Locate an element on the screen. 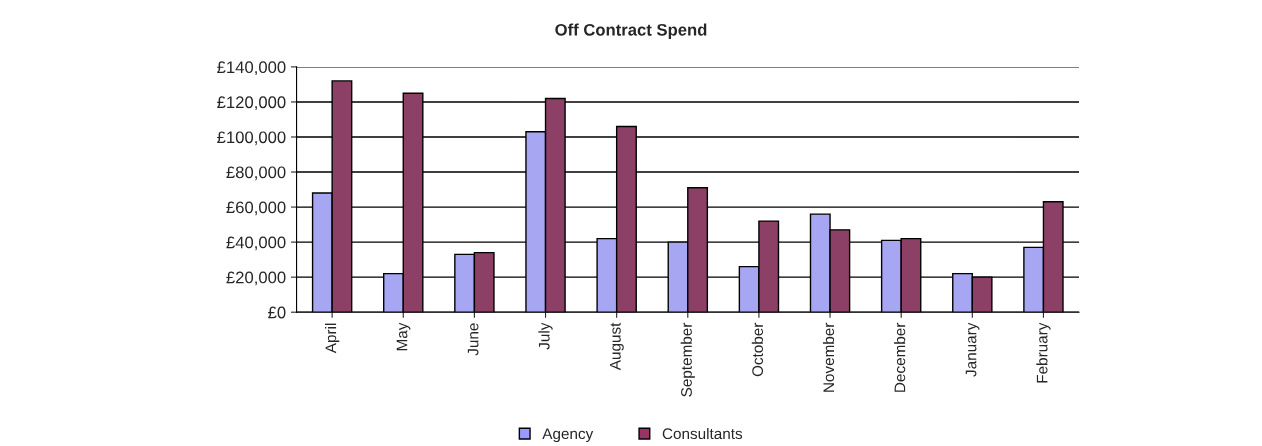 The image size is (1262, 446). y-tick-label: £120,000 is located at coordinates (251, 103).